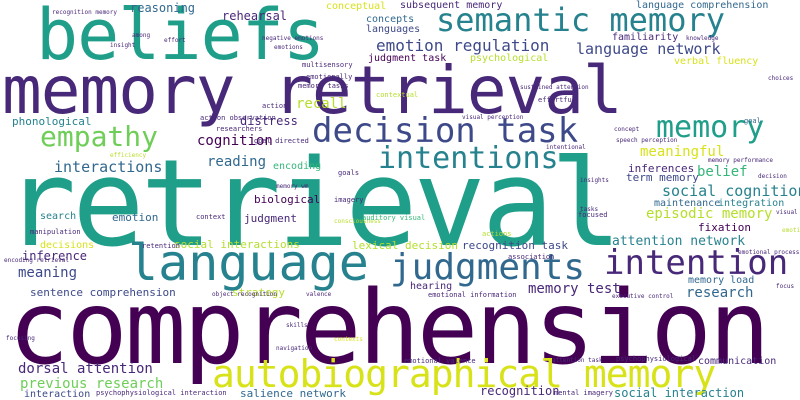 Image resolution: width=800 pixels, height=400 pixels. What do you see at coordinates (722, 172) in the screenshot?
I see `word-belief: belief` at bounding box center [722, 172].